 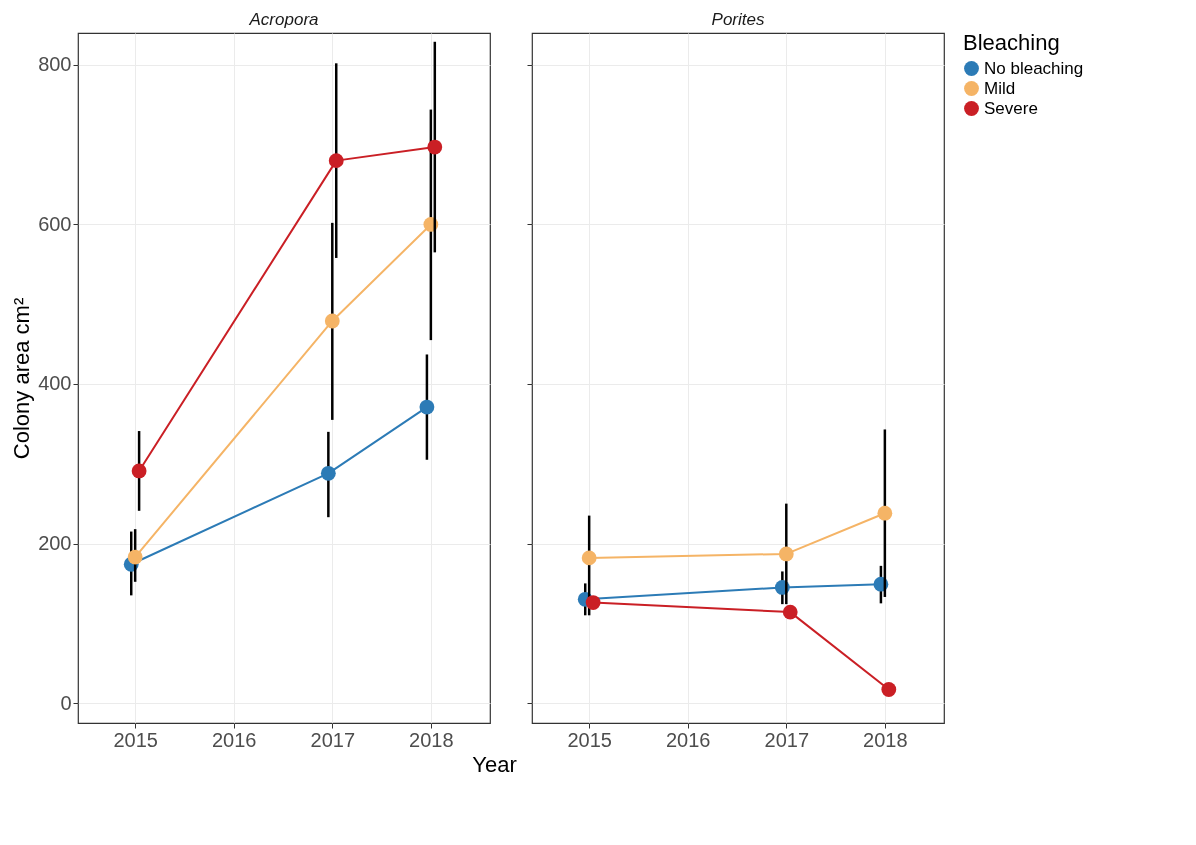 I want to click on y-tick-label: 0, so click(x=66, y=702).